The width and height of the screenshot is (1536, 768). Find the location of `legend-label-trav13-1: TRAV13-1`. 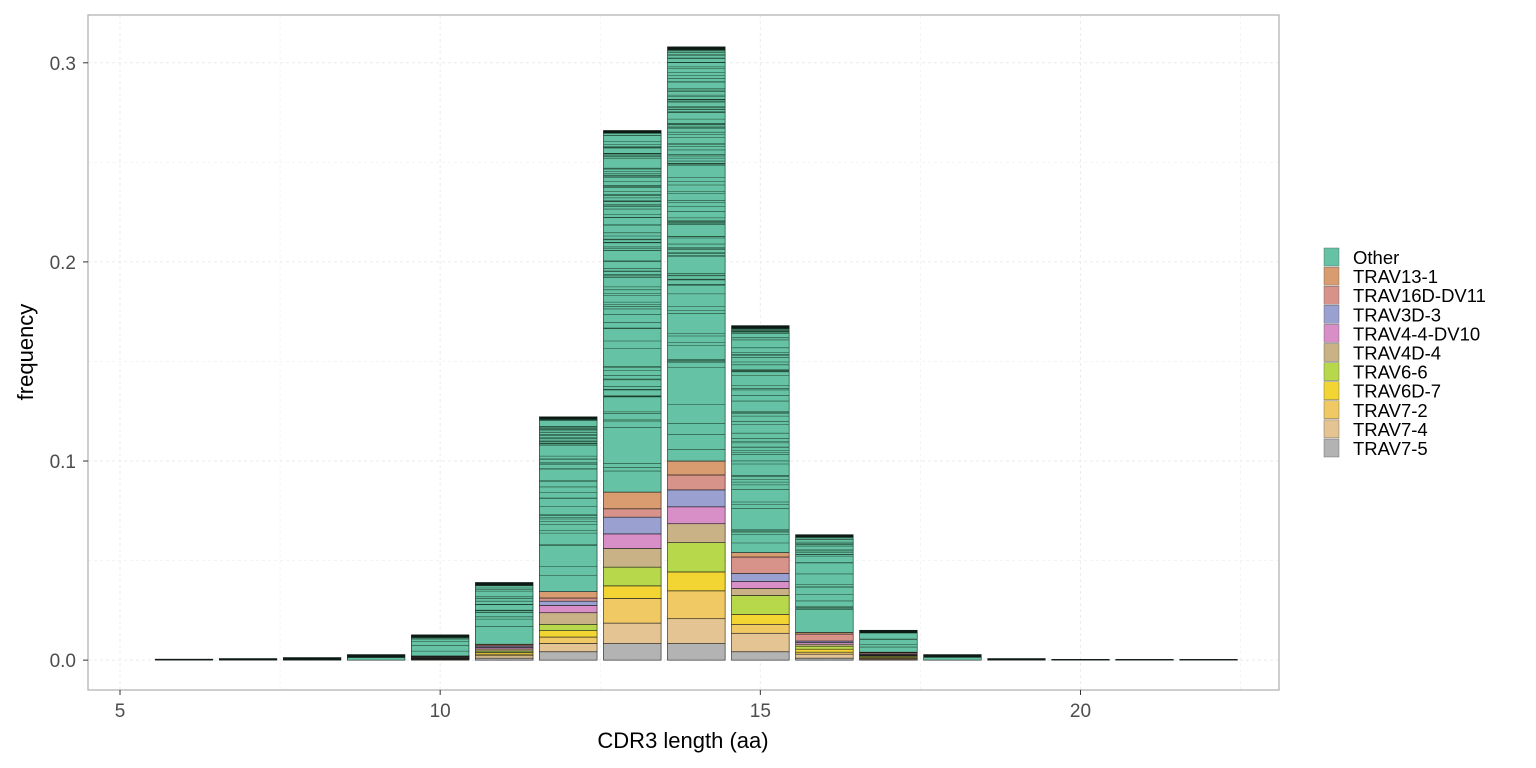

legend-label-trav13-1: TRAV13-1 is located at coordinates (1395, 276).